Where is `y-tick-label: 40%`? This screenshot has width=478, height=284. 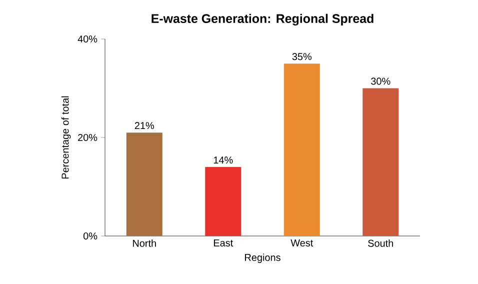 y-tick-label: 40% is located at coordinates (88, 39).